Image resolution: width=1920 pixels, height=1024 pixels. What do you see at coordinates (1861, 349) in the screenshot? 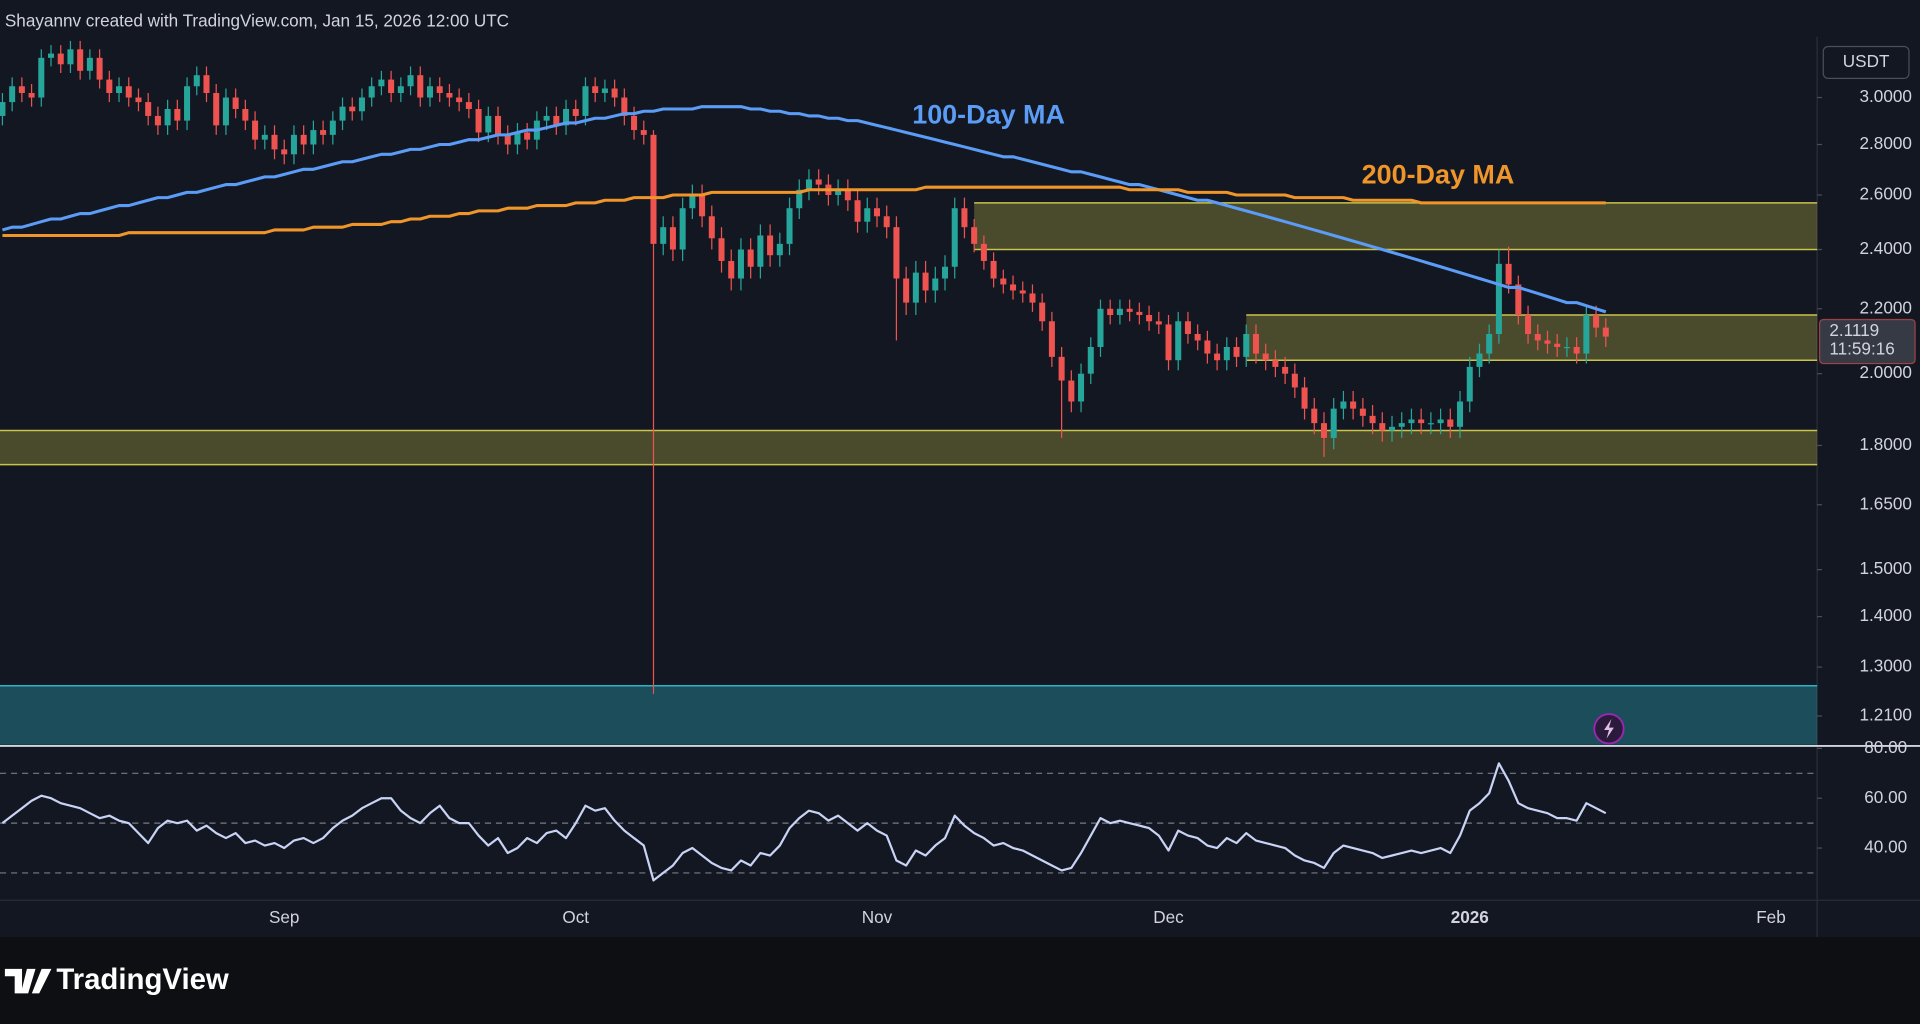
I see `countdown: 11:59:16` at bounding box center [1861, 349].